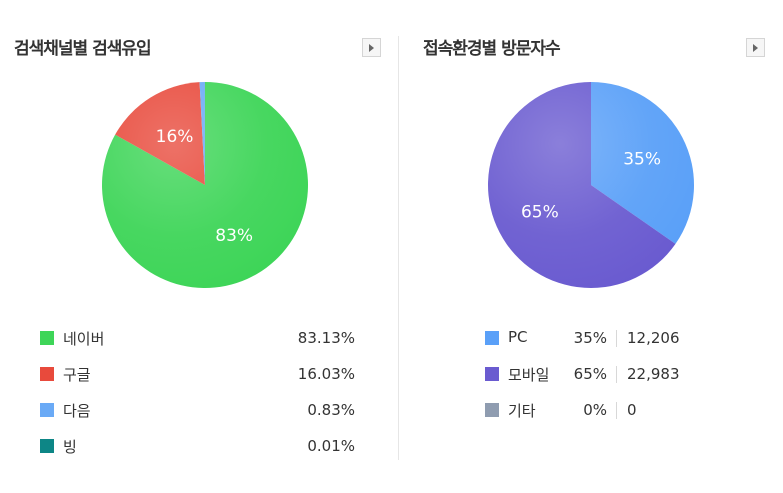 The height and width of the screenshot is (493, 783). I want to click on legend-label: 다음, so click(77, 411).